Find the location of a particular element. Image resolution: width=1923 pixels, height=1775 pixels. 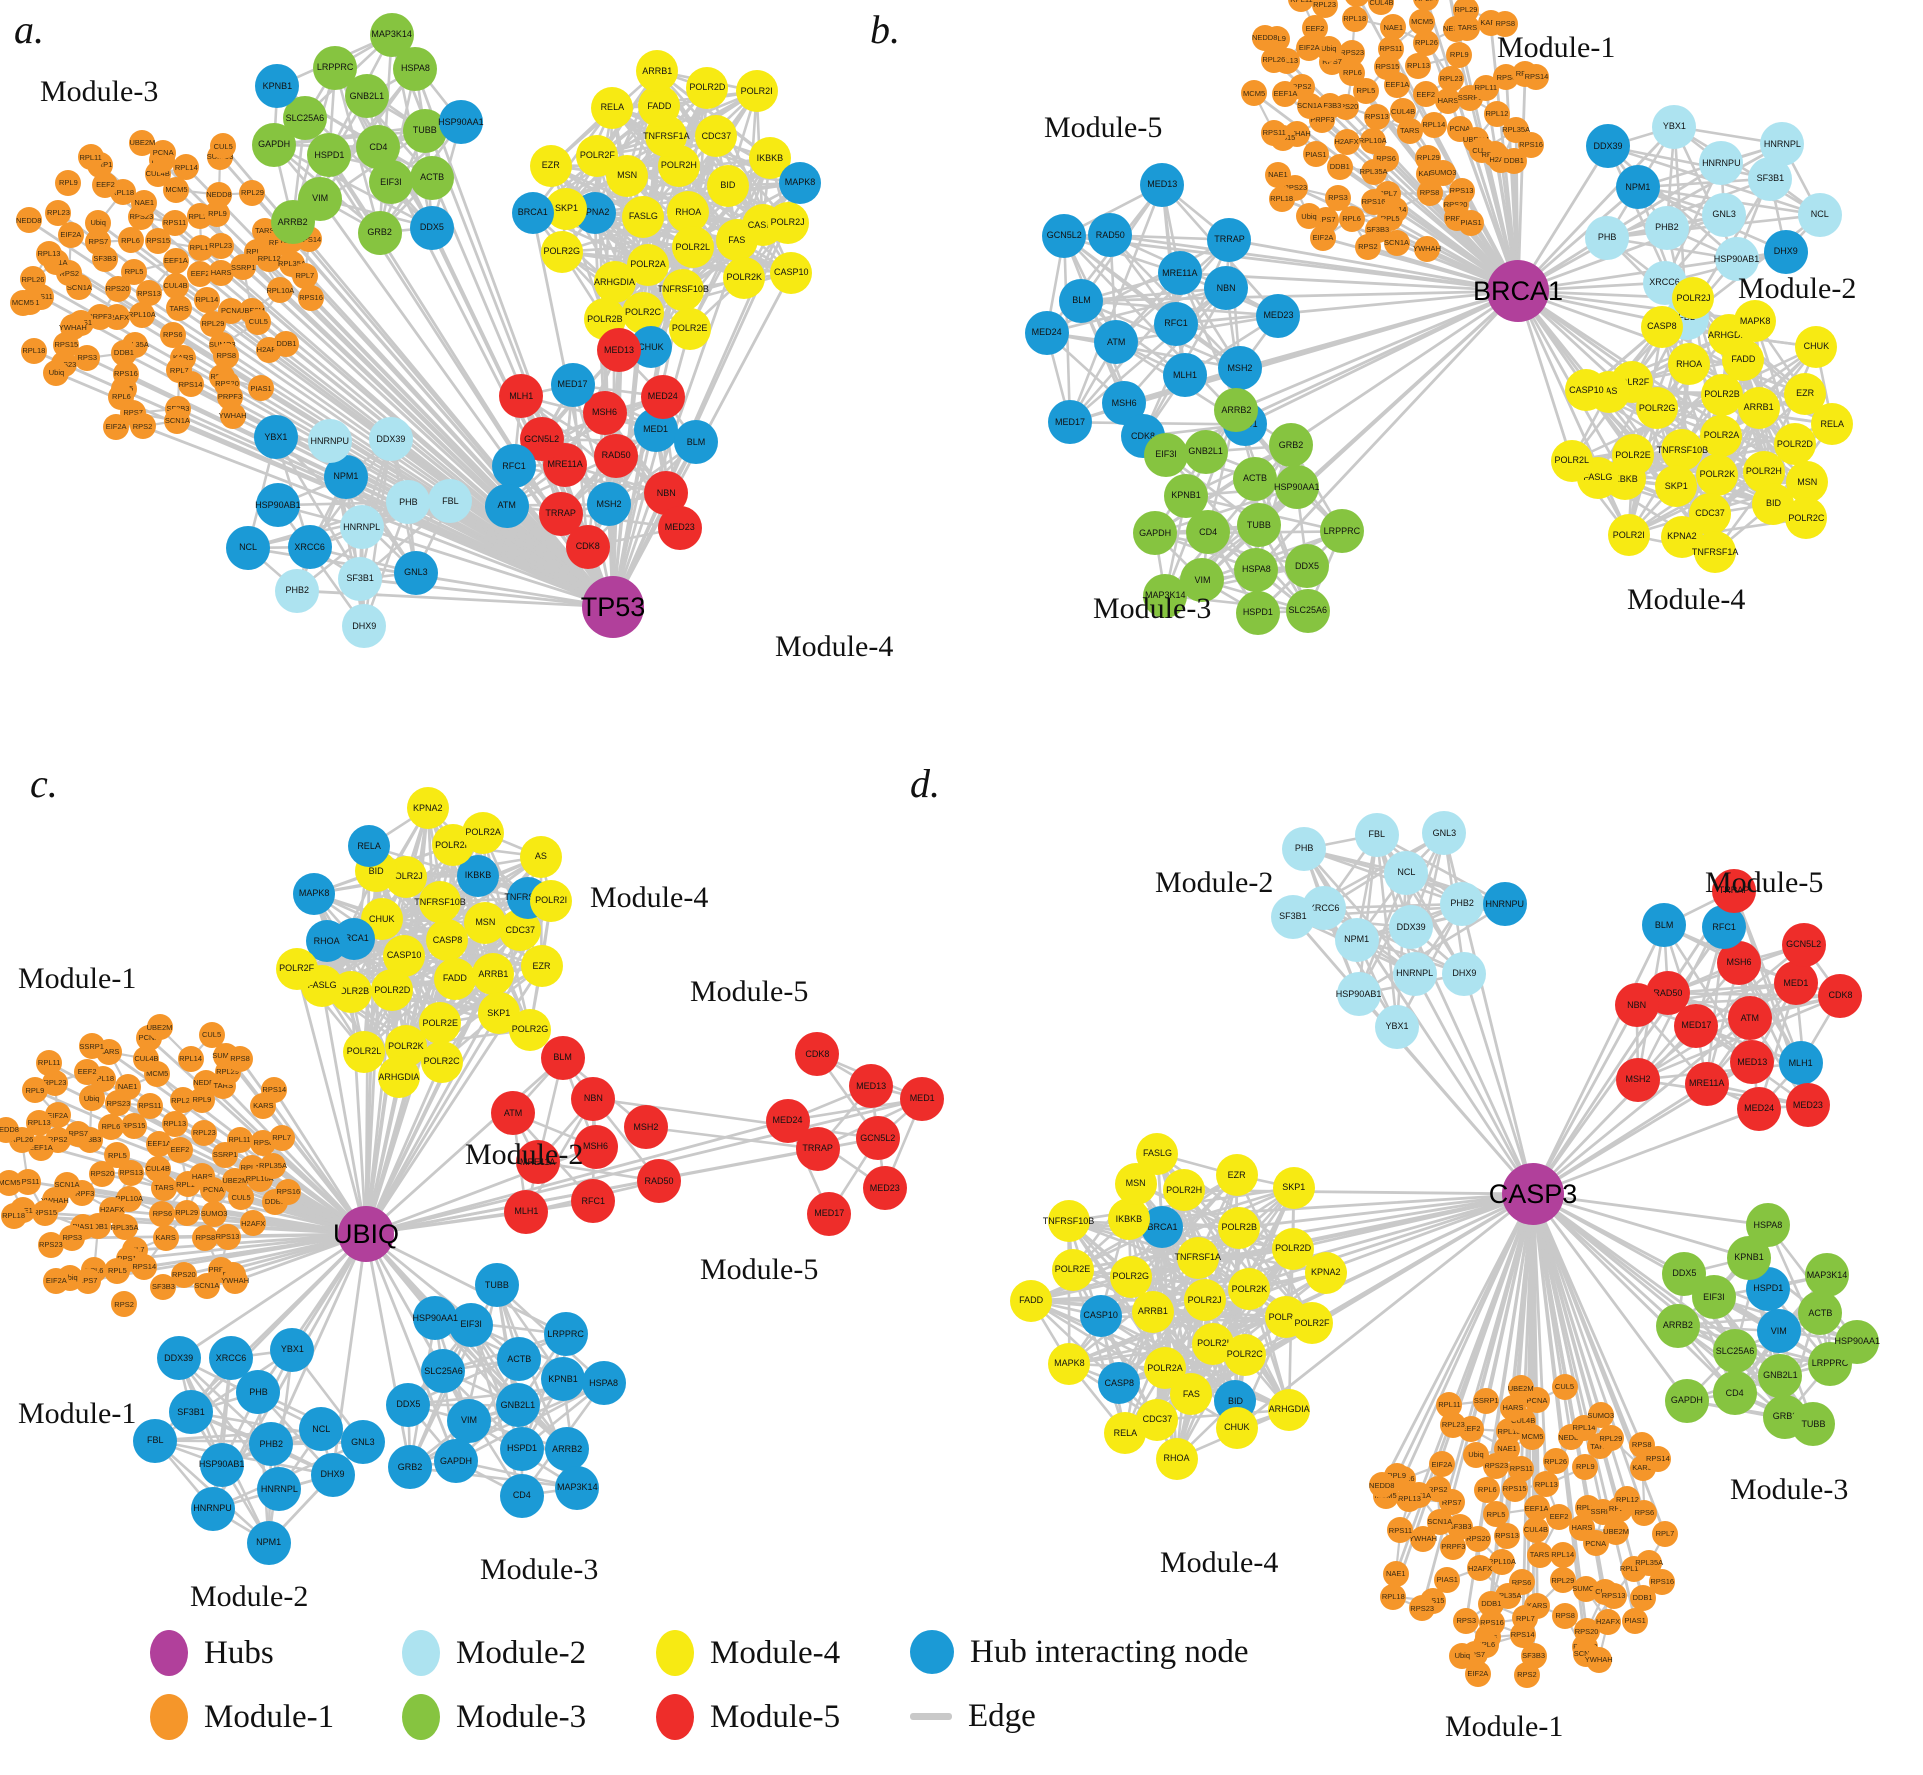

network-node-hars: HARS is located at coordinates (1357, 4).